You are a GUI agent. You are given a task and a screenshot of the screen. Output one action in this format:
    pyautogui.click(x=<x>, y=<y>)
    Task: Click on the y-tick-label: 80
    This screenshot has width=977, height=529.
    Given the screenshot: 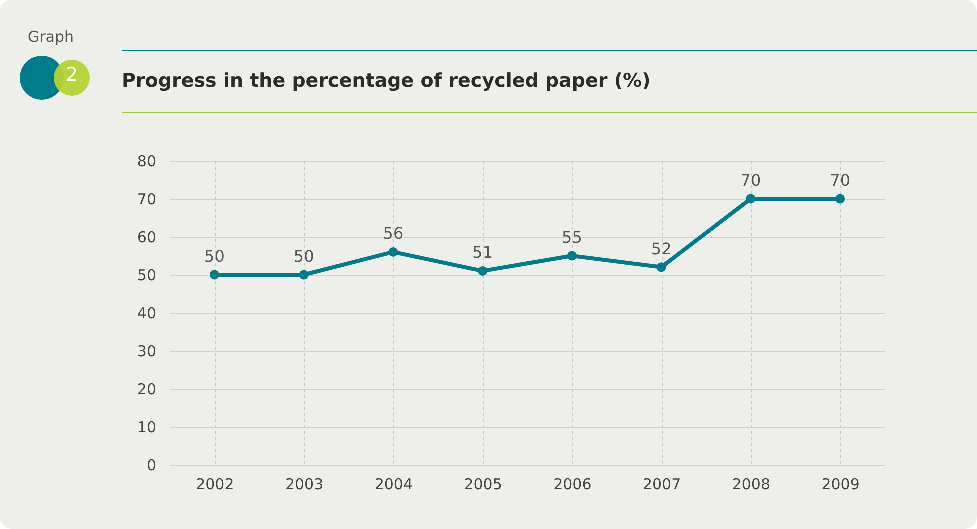 What is the action you would take?
    pyautogui.click(x=146, y=161)
    